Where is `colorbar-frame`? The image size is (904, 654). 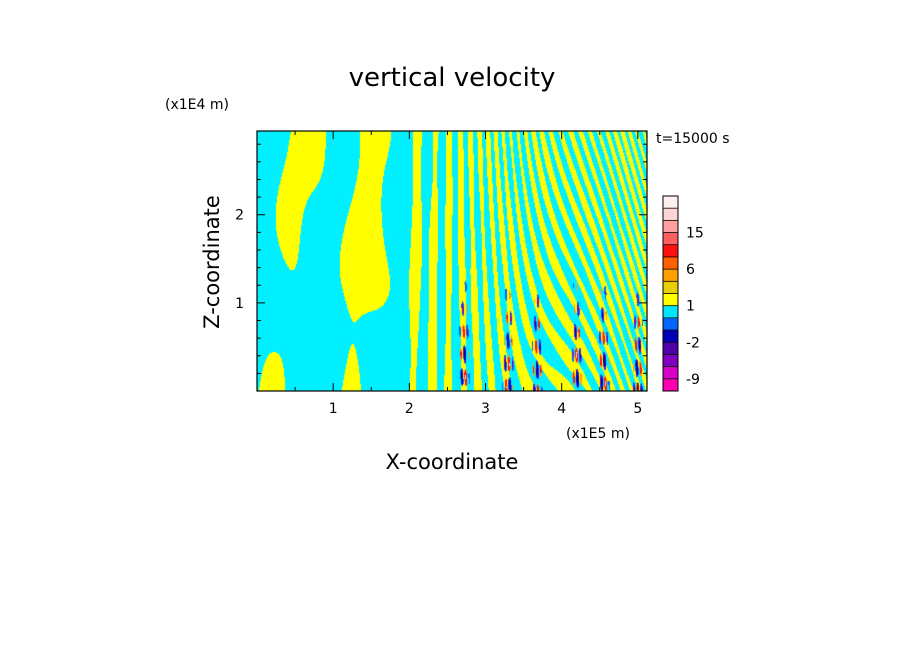 colorbar-frame is located at coordinates (670, 293).